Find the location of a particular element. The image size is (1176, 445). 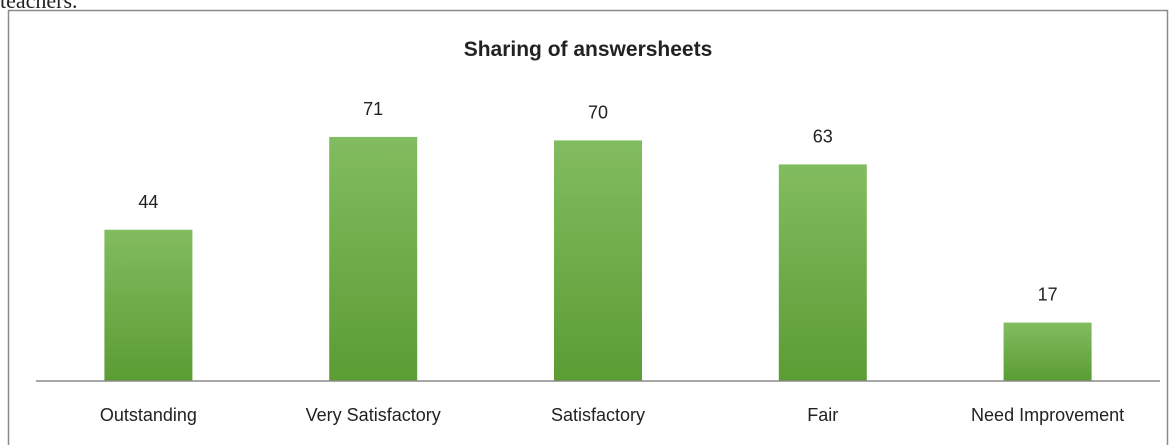

x-tick-label: Need Improvement is located at coordinates (1047, 415).